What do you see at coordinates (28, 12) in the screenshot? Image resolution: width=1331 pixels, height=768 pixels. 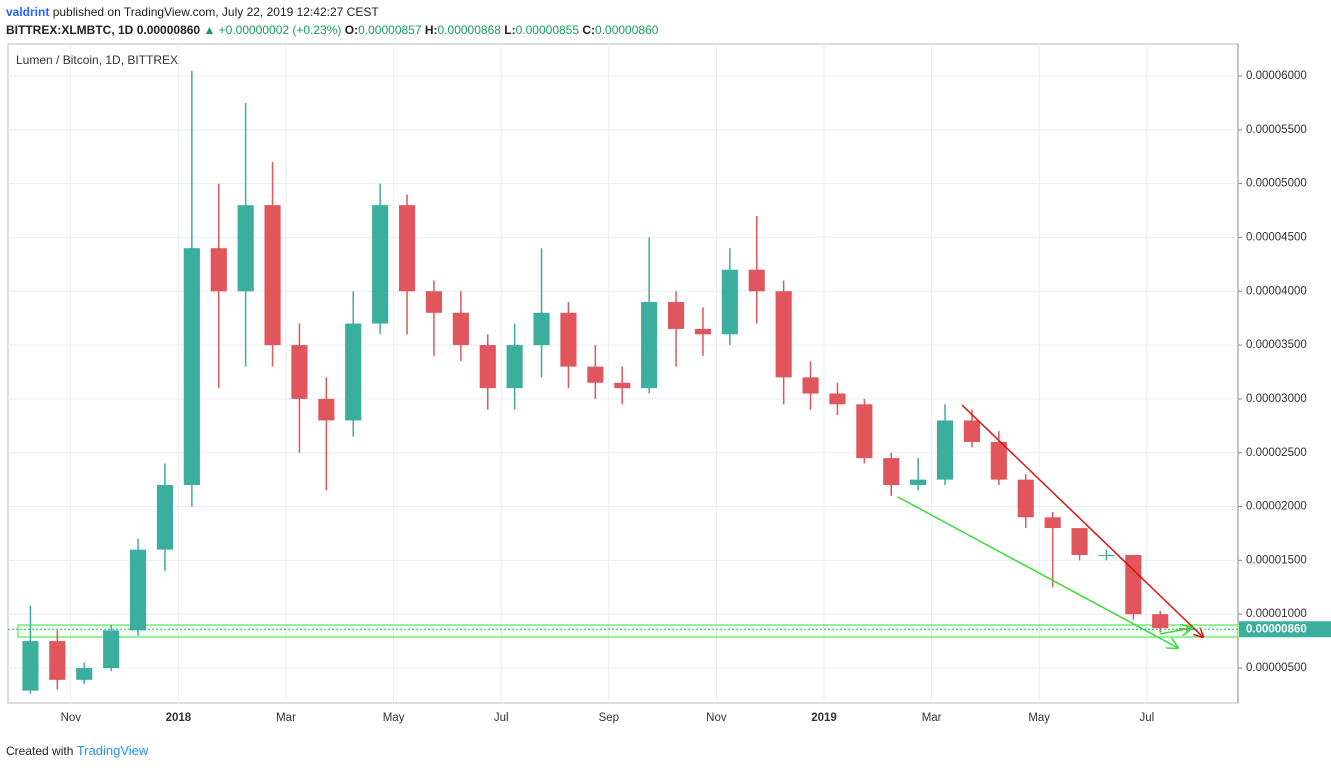 I see `author: valdrint` at bounding box center [28, 12].